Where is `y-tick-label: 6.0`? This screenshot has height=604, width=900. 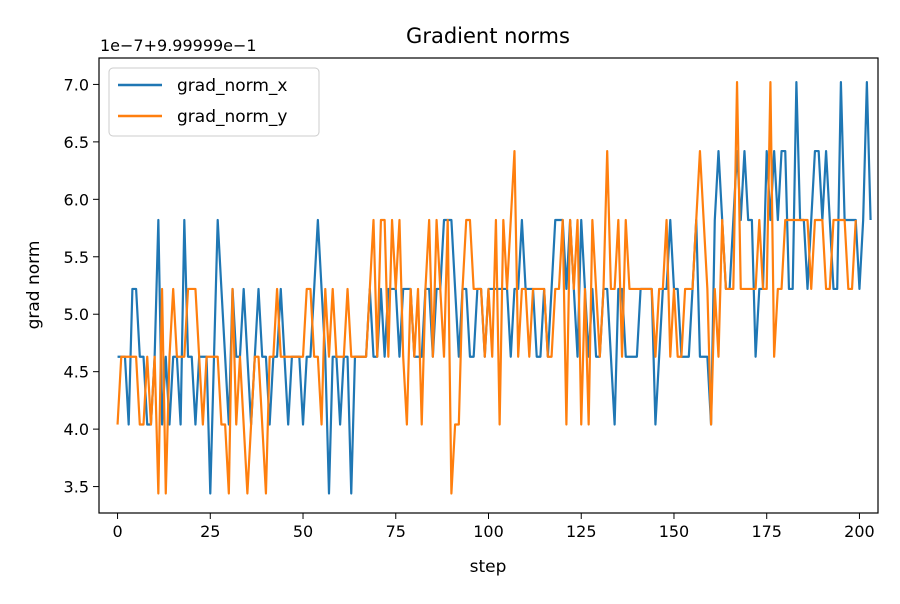 y-tick-label: 6.0 is located at coordinates (76, 199).